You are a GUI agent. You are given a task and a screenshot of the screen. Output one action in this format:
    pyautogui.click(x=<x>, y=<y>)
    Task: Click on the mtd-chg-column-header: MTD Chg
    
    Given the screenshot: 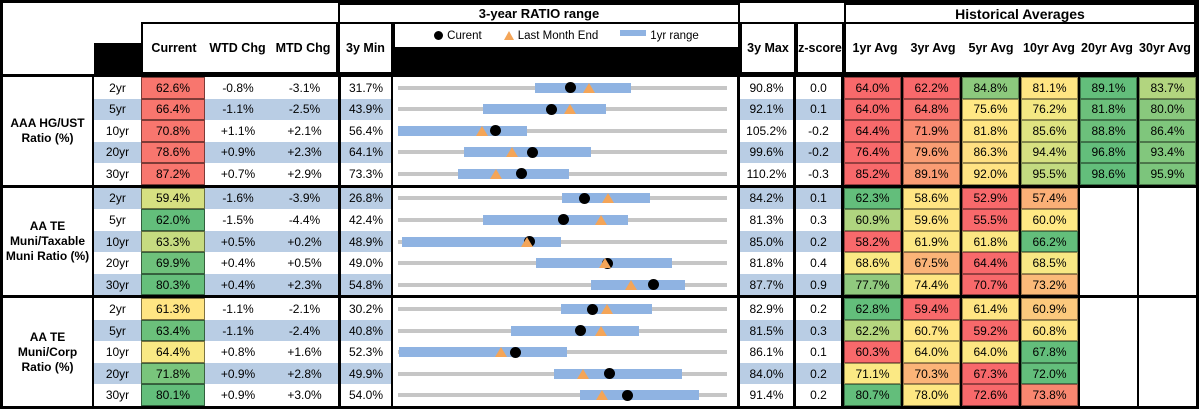 What is the action you would take?
    pyautogui.click(x=303, y=48)
    